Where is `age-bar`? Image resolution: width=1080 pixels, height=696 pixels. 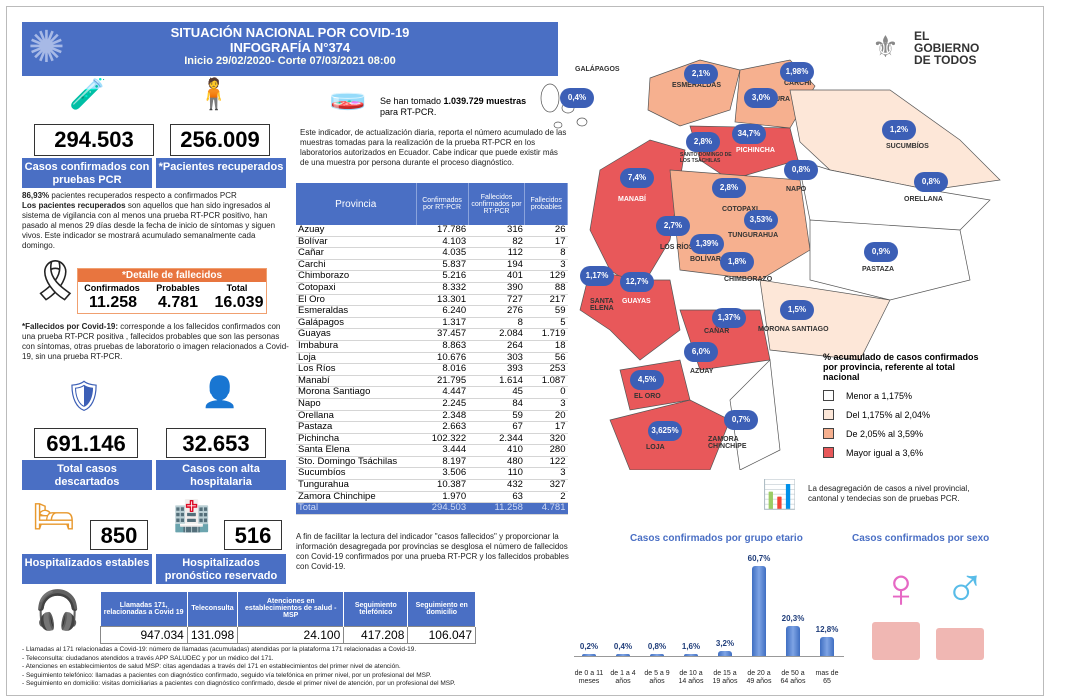
age-bar is located at coordinates (623, 655).